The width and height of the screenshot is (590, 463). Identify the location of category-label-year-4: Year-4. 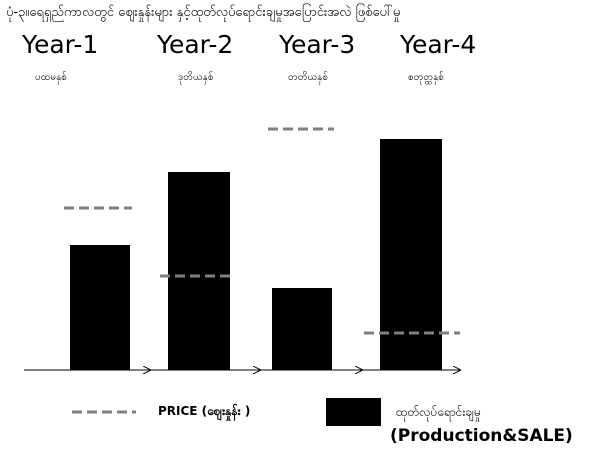
(438, 44).